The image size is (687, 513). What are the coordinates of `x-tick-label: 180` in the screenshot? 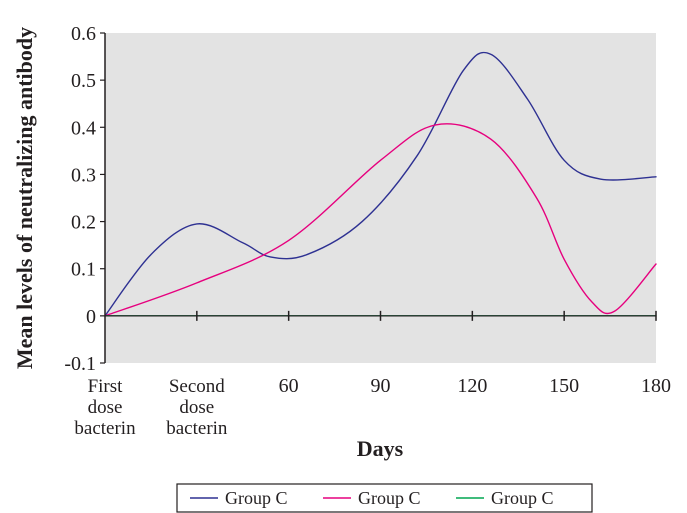 It's located at (656, 386).